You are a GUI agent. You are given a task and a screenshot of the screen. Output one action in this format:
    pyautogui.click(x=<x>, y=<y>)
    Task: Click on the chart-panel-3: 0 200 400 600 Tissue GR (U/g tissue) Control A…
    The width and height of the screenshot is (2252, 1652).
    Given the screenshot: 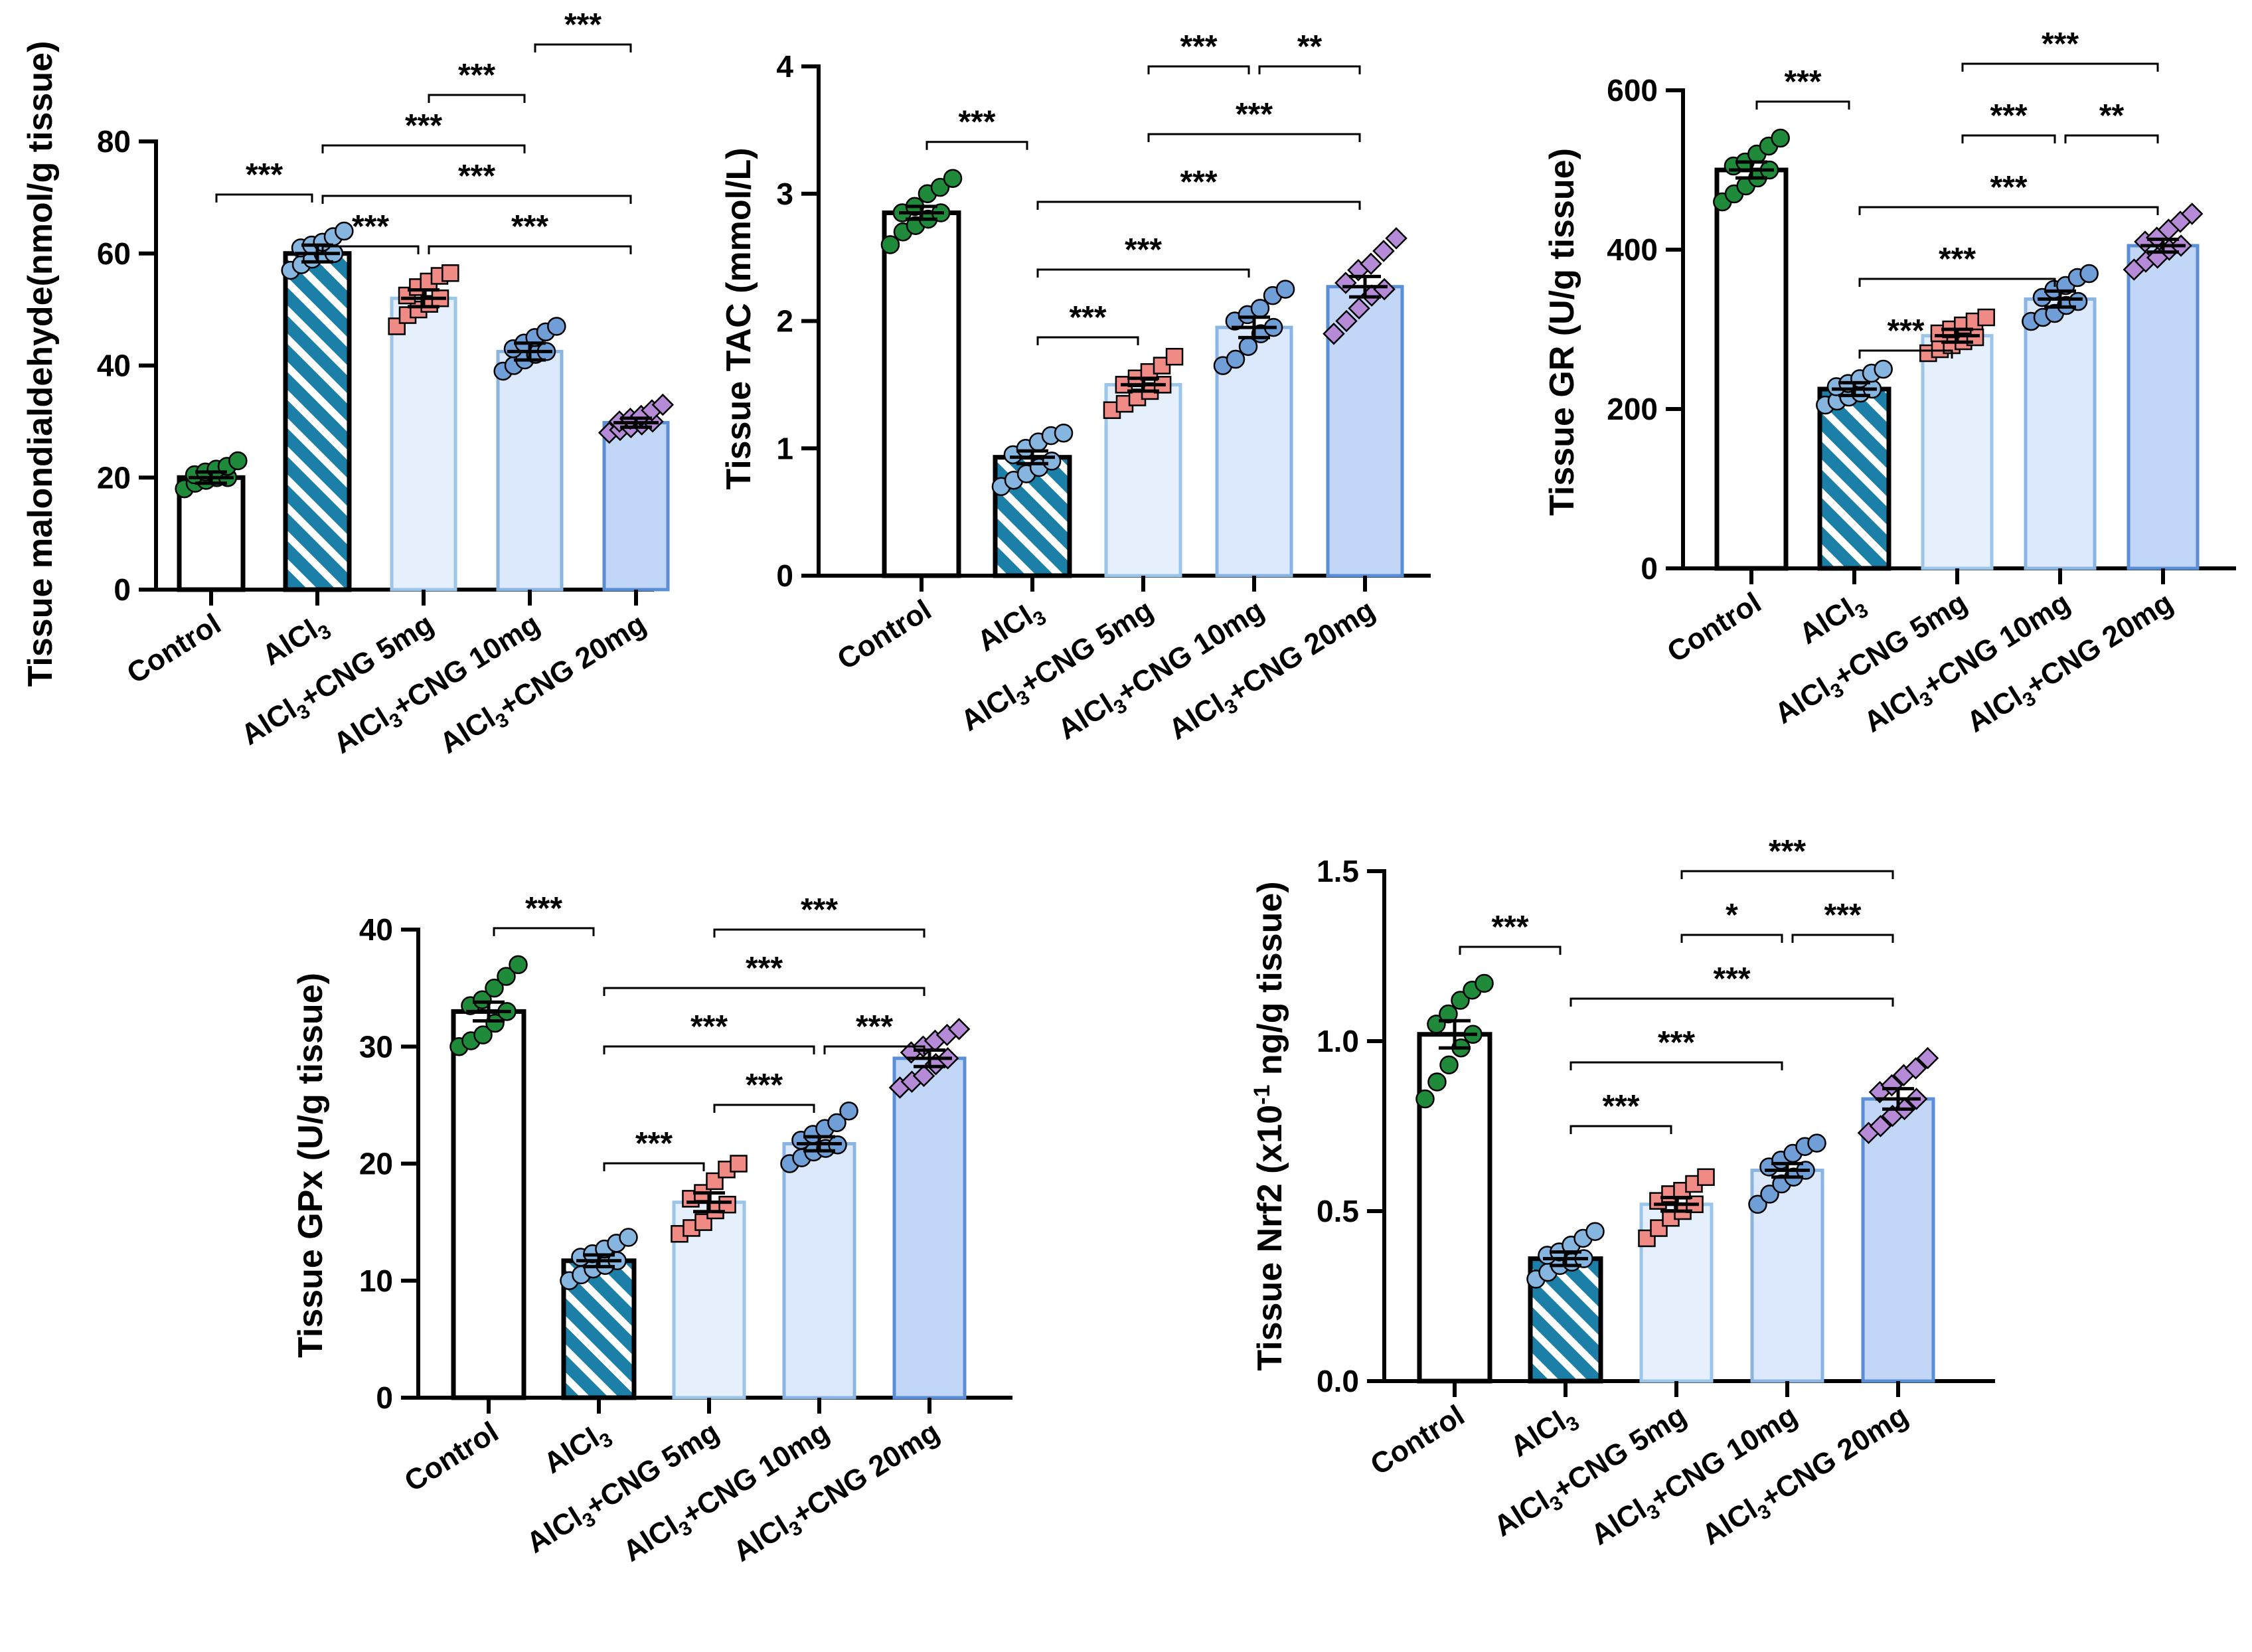 What is the action you would take?
    pyautogui.click(x=1889, y=383)
    